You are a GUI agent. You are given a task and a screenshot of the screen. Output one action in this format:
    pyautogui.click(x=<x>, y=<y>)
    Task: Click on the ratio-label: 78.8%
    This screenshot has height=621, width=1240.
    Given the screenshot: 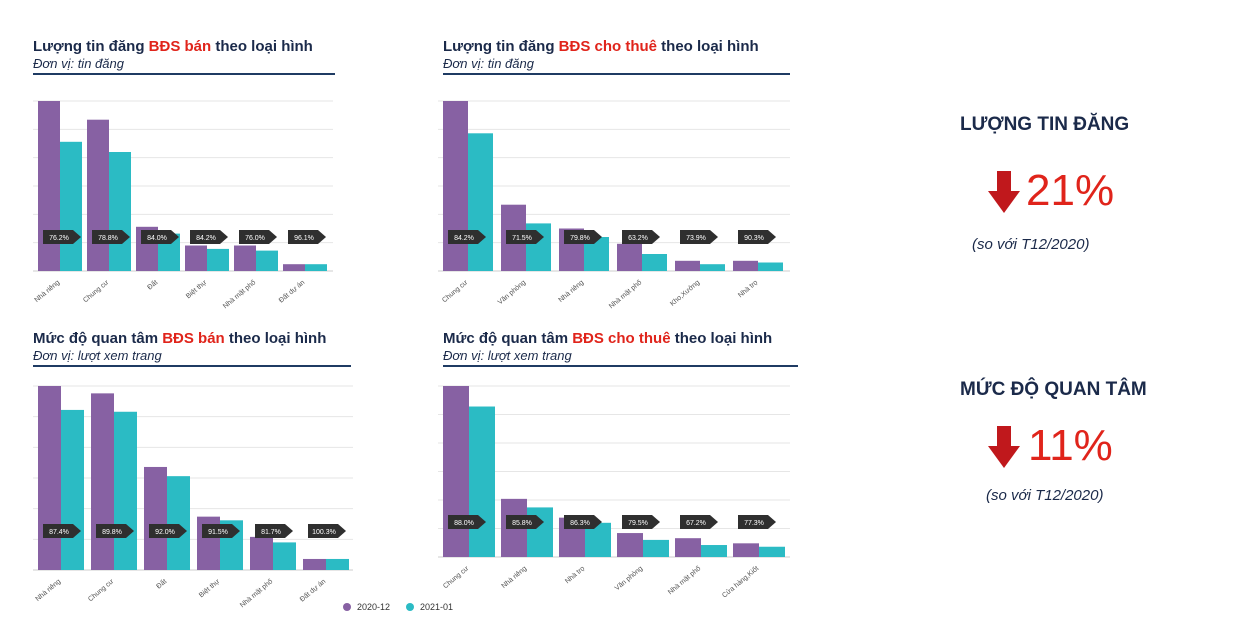 What is the action you would take?
    pyautogui.click(x=108, y=238)
    